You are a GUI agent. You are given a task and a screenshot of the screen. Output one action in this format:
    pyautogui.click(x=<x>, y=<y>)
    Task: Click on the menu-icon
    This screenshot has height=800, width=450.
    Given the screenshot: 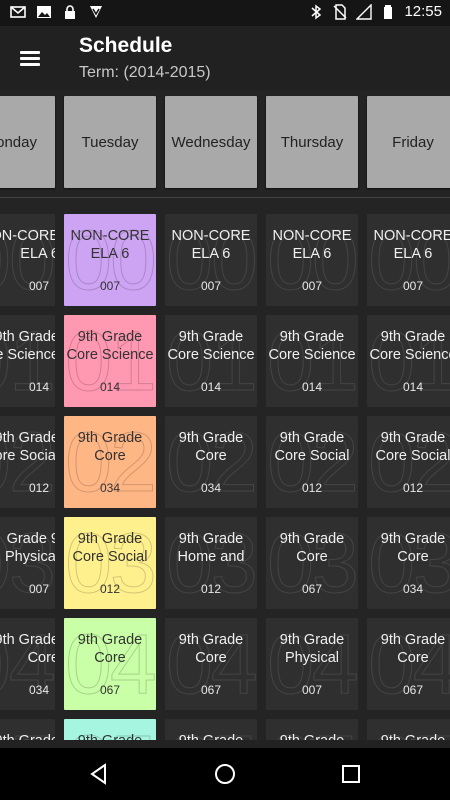 What is the action you would take?
    pyautogui.click(x=30, y=58)
    